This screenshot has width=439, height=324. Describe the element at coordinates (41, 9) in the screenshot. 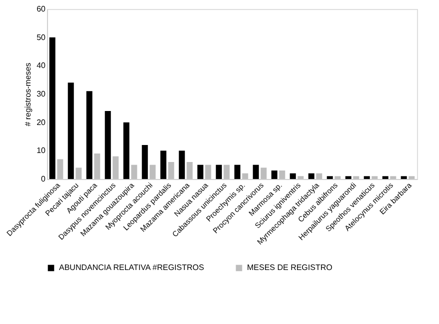

I see `y-tick-label: 60` at that location.